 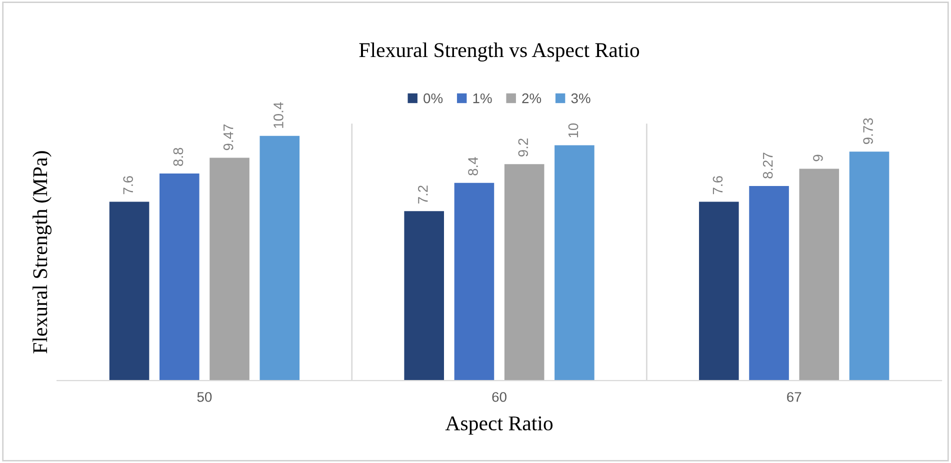 What do you see at coordinates (433, 98) in the screenshot?
I see `legend-label: 0%` at bounding box center [433, 98].